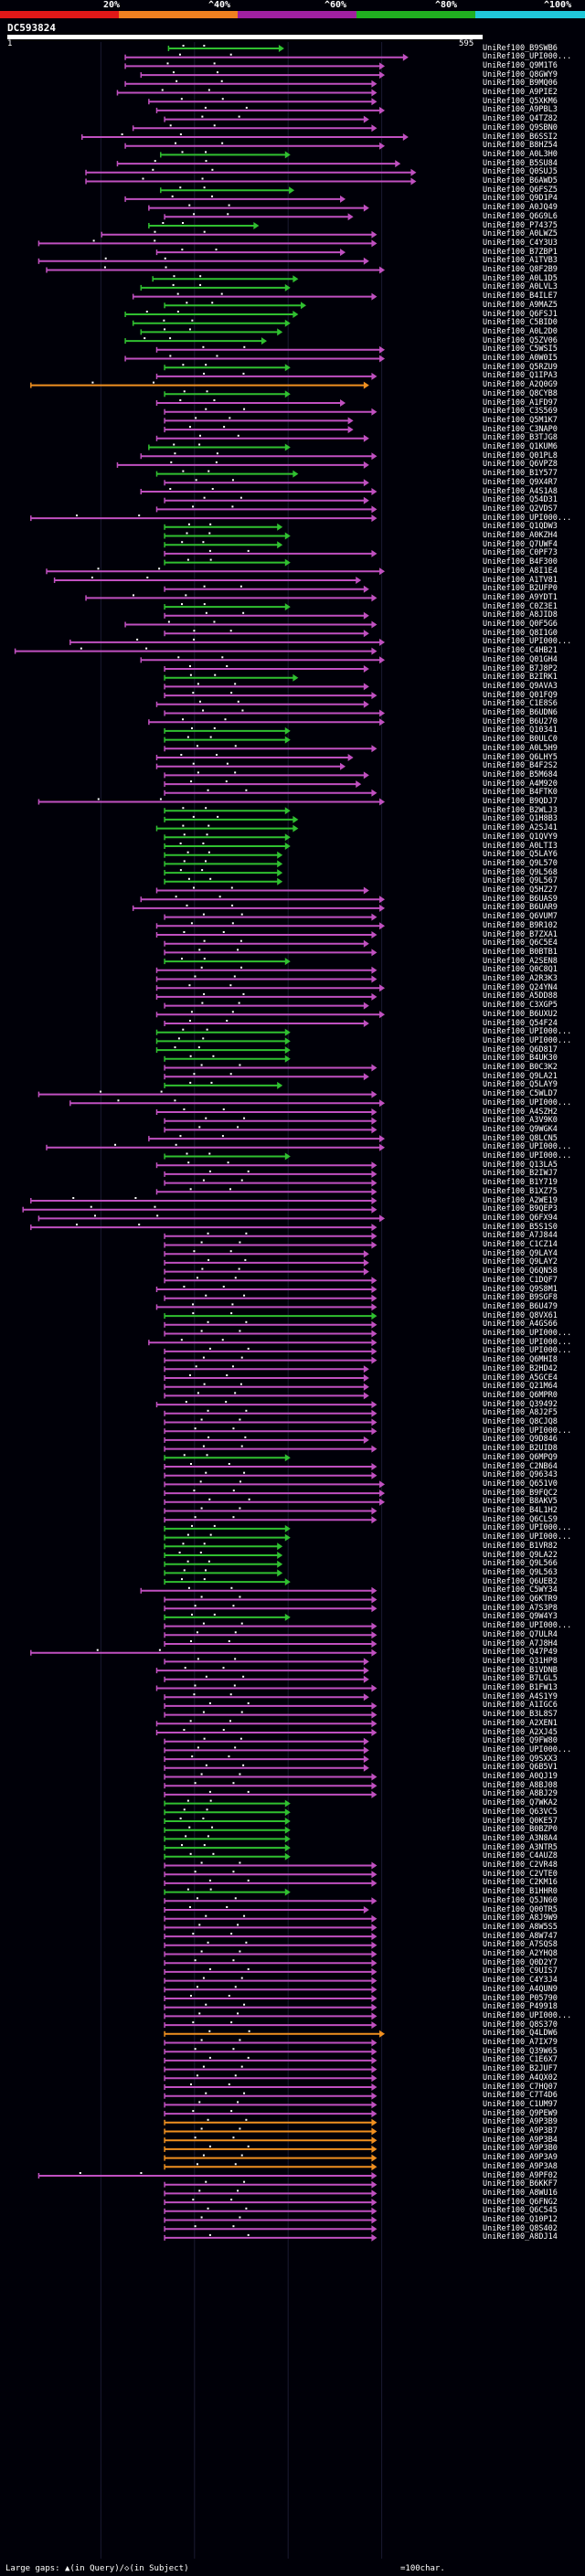 The image size is (585, 2576). What do you see at coordinates (520, 1776) in the screenshot?
I see `hit-label: UniRef100_A0QJ19` at bounding box center [520, 1776].